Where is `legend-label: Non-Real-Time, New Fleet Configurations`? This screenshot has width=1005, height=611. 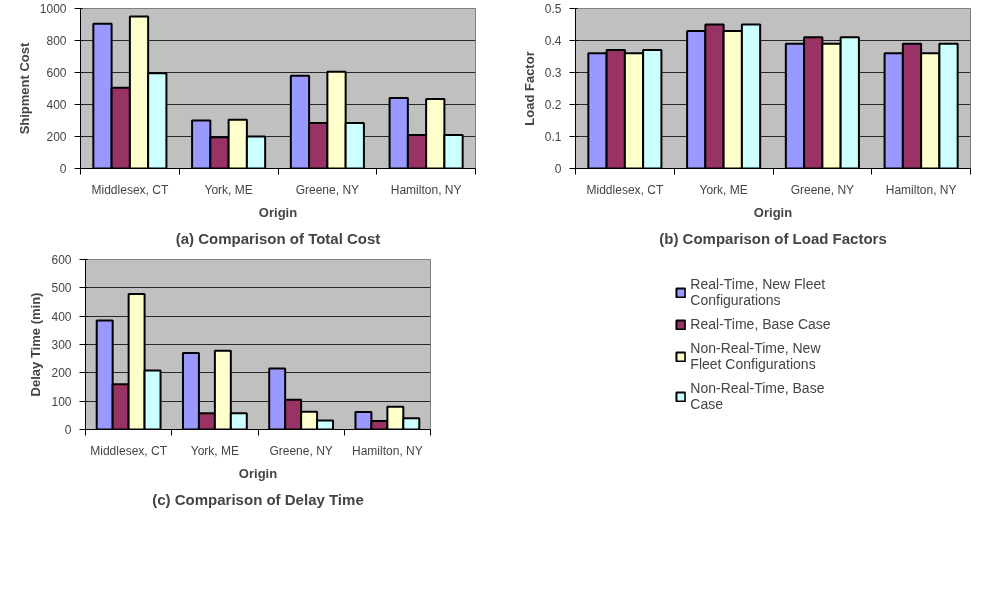
legend-label: Non-Real-Time, New Fleet Configurations is located at coordinates (755, 356).